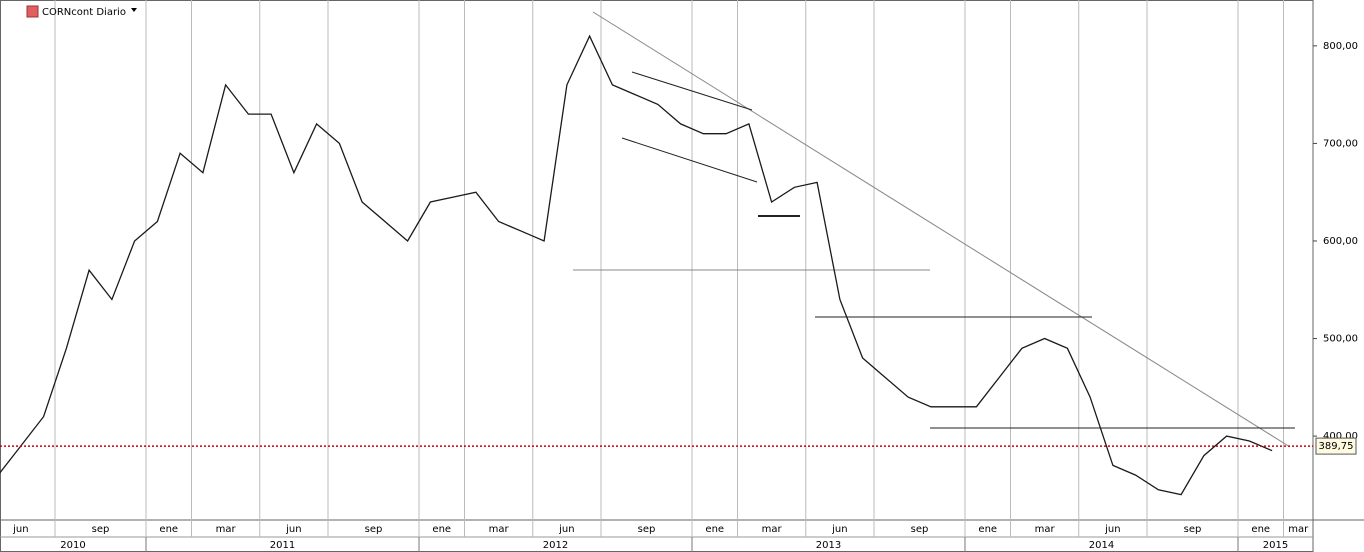 The image size is (1364, 552). I want to click on last-price-box, so click(1336, 446).